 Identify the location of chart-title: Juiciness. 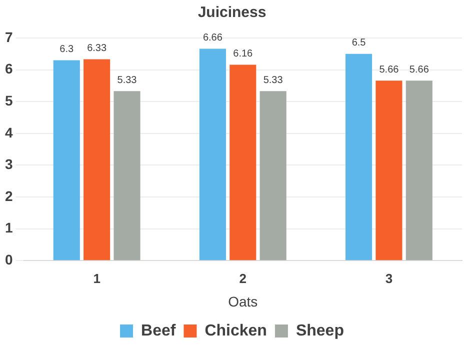
(232, 13).